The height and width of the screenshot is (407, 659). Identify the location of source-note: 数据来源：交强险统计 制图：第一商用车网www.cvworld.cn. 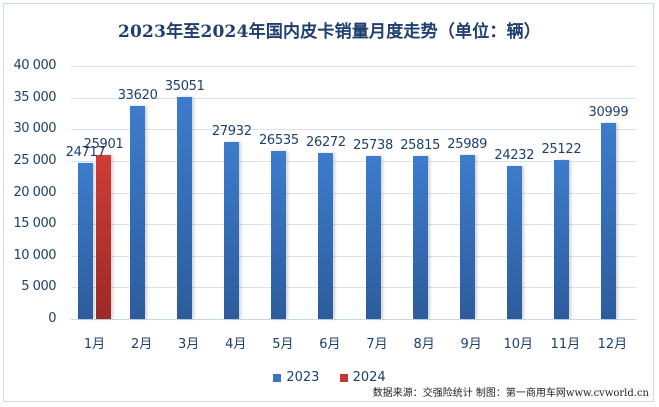
(510, 393).